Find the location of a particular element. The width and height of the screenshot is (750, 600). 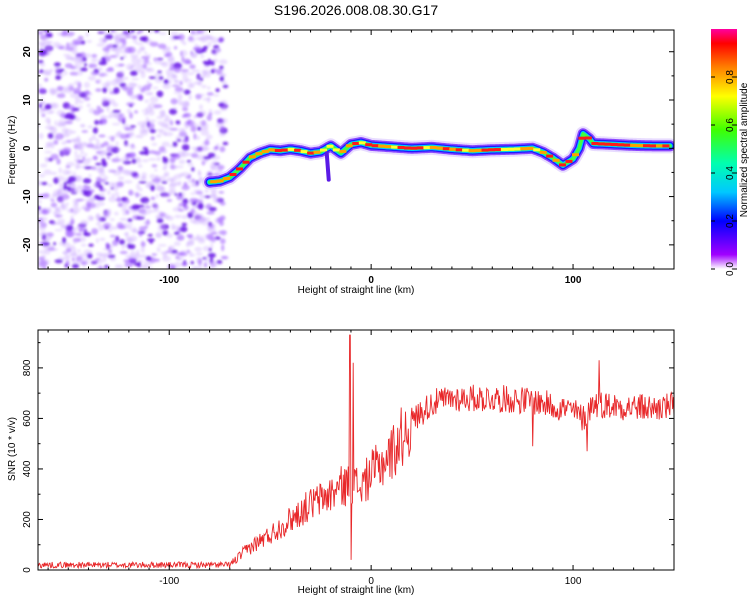

colorbar-tick-label: 0.6 is located at coordinates (730, 125).